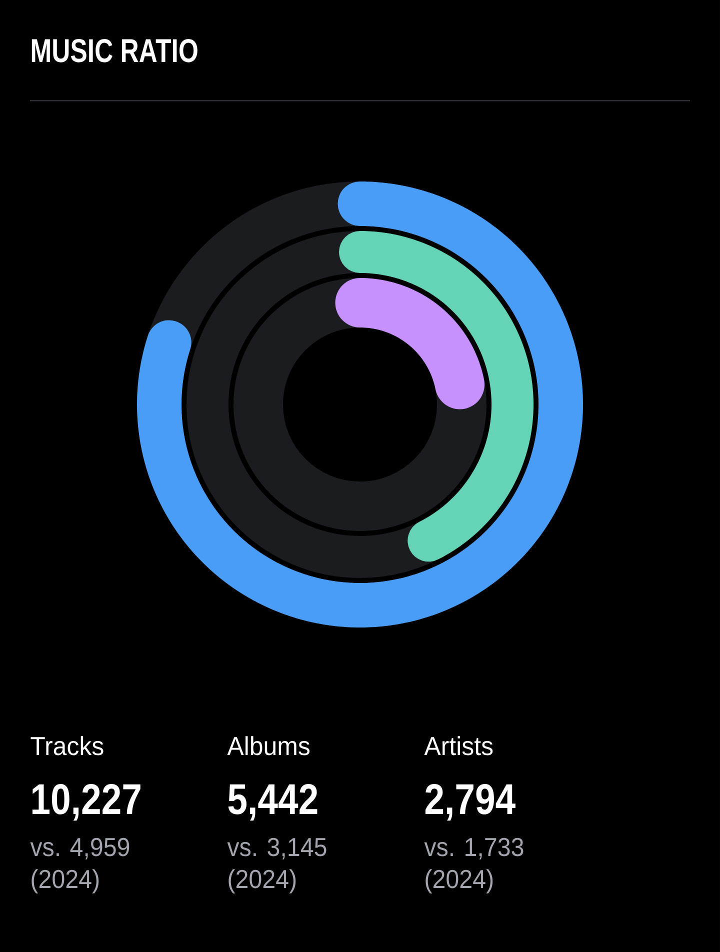  I want to click on category-label: Tracks, so click(67, 746).